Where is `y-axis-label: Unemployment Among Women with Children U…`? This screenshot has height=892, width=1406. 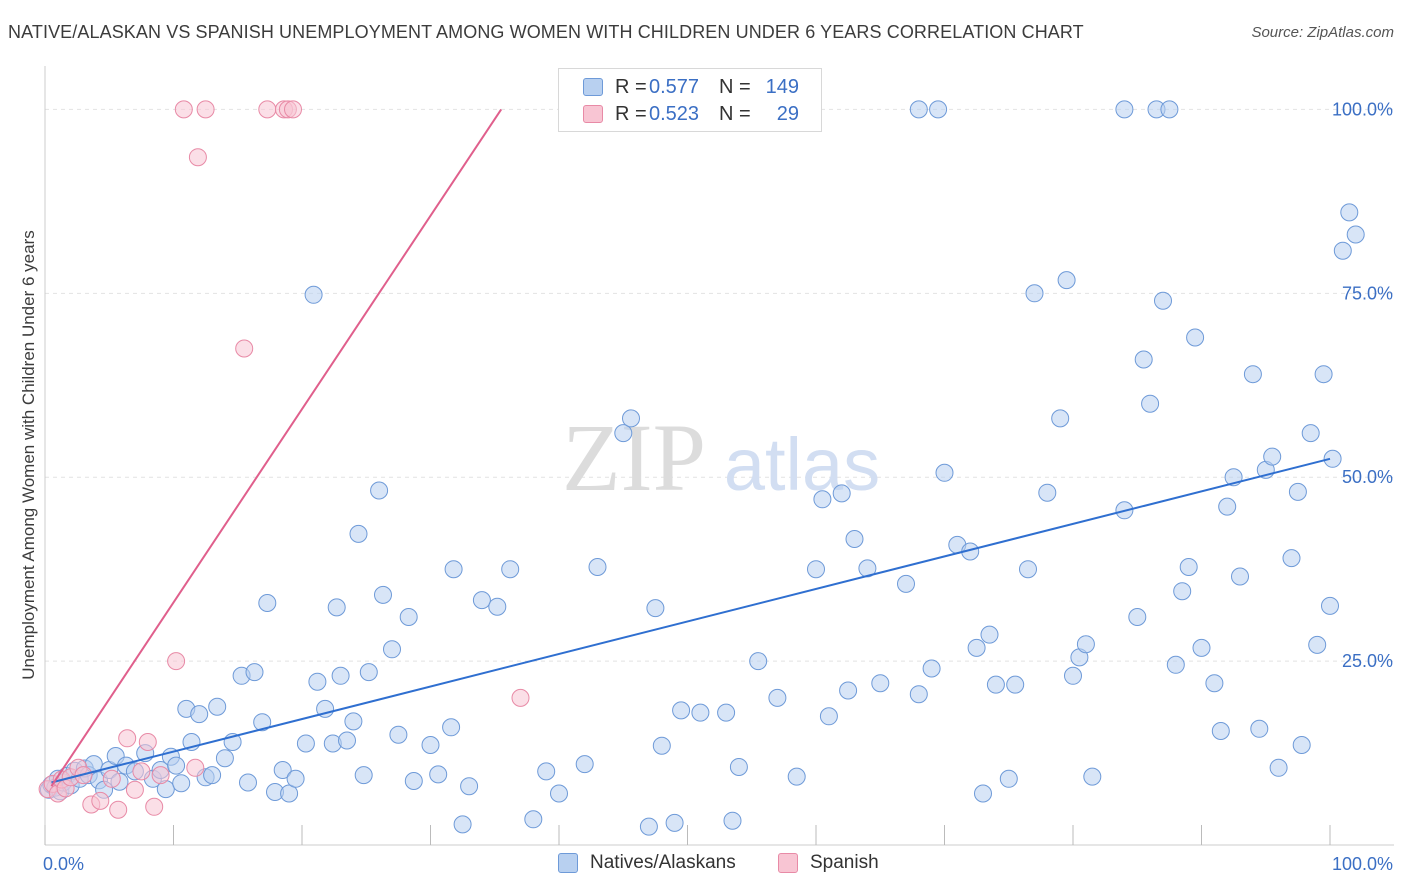
y-axis-label: Unemployment Among Women with Children U… is located at coordinates (28, 454).